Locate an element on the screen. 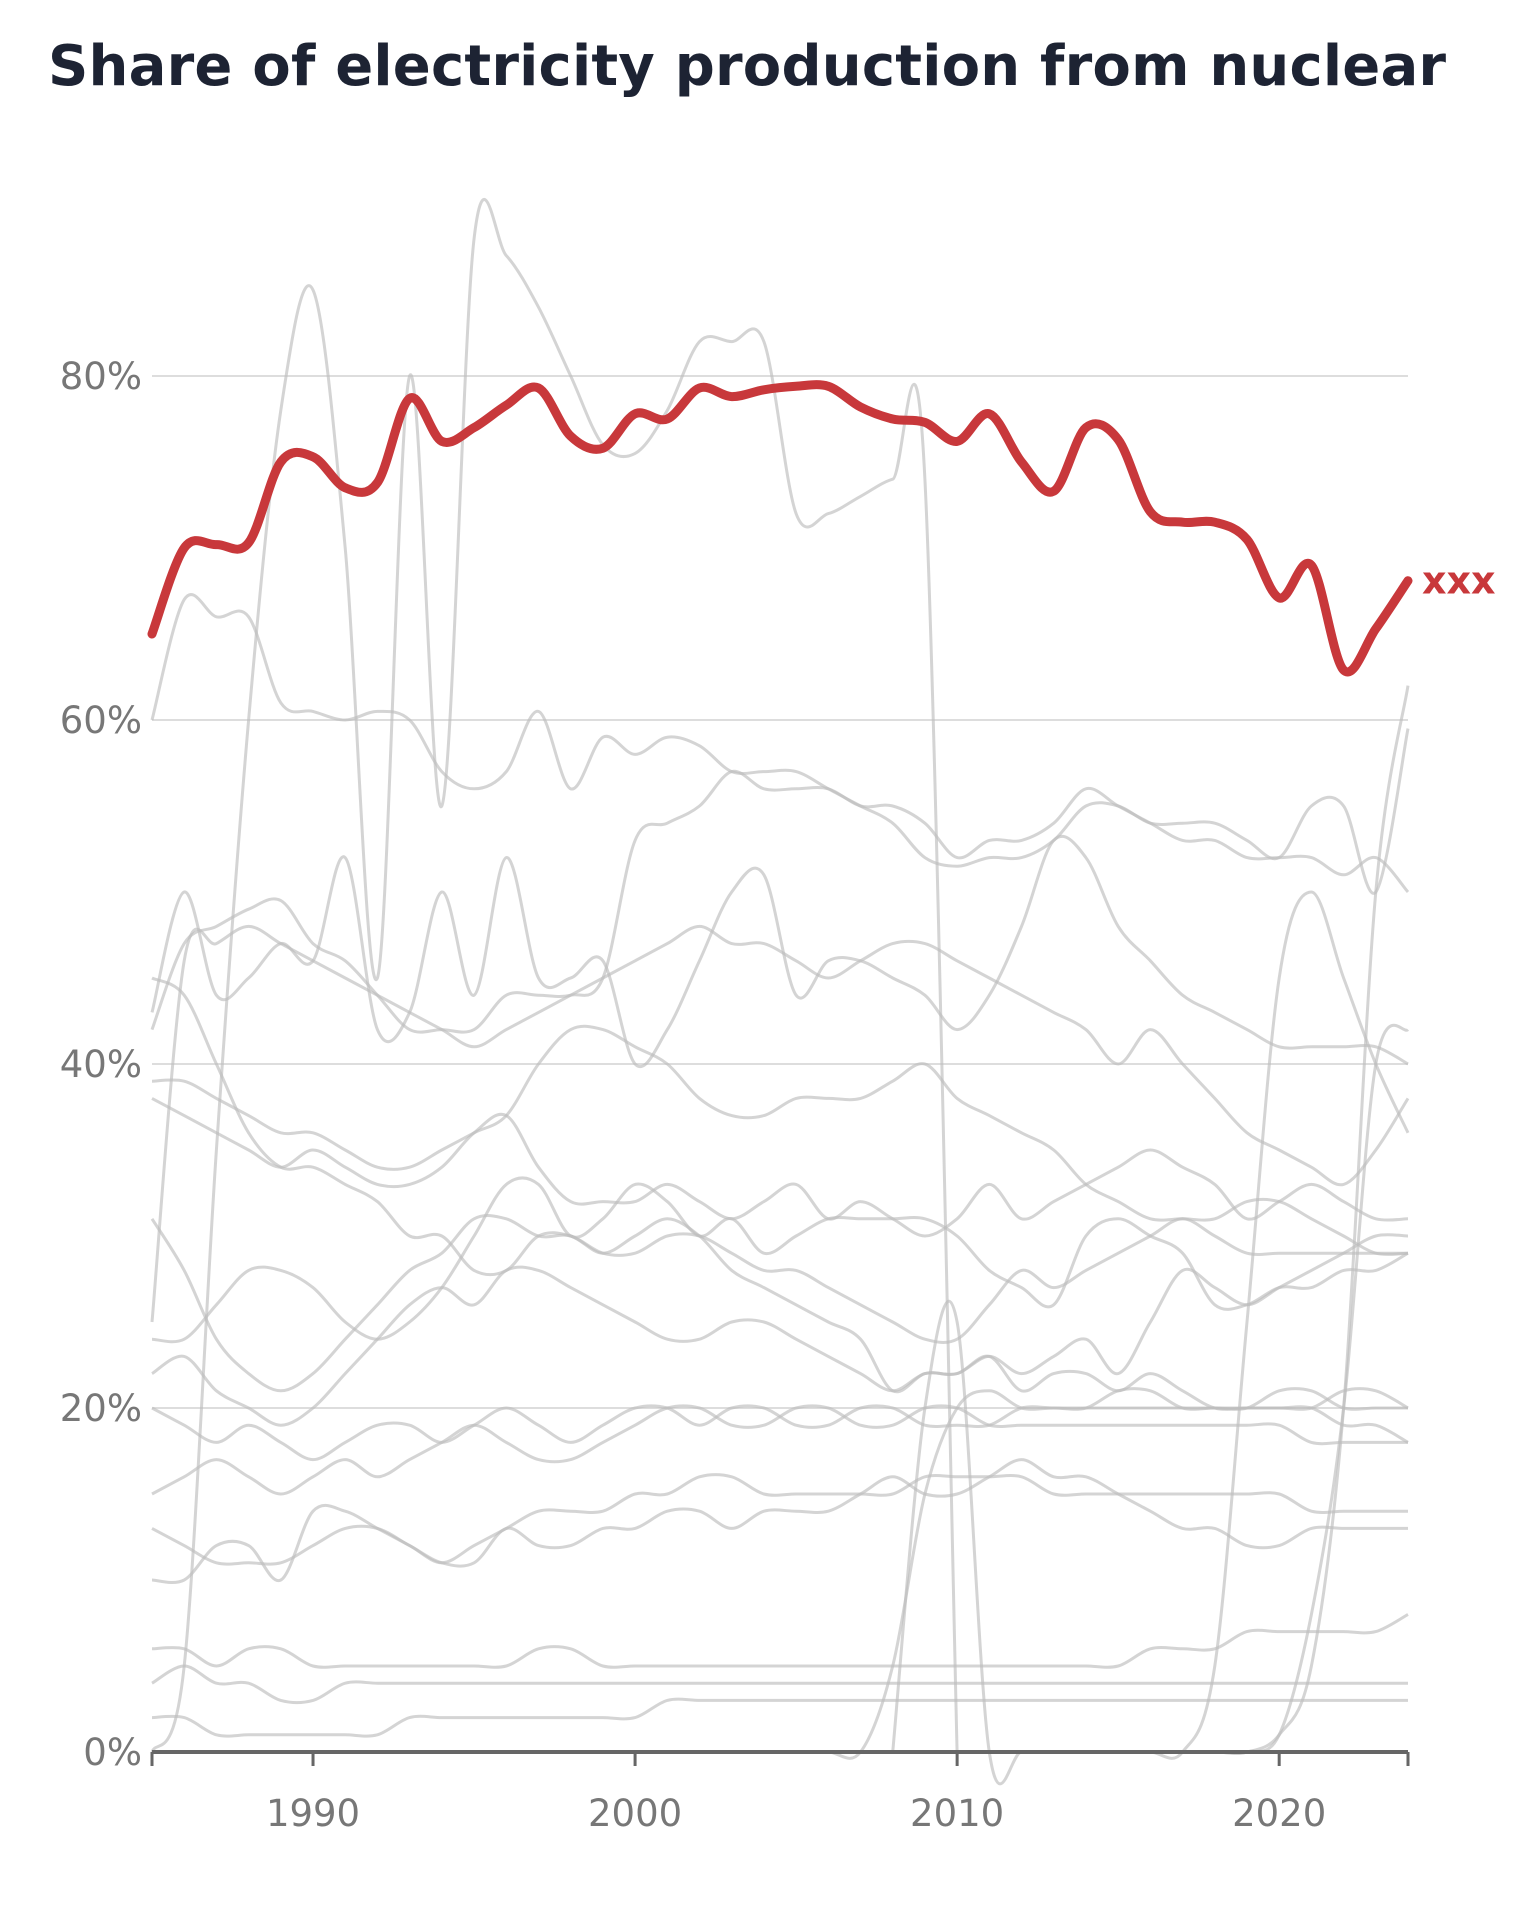 The image size is (1536, 1920). highlight-series: xxx is located at coordinates (821, 528).